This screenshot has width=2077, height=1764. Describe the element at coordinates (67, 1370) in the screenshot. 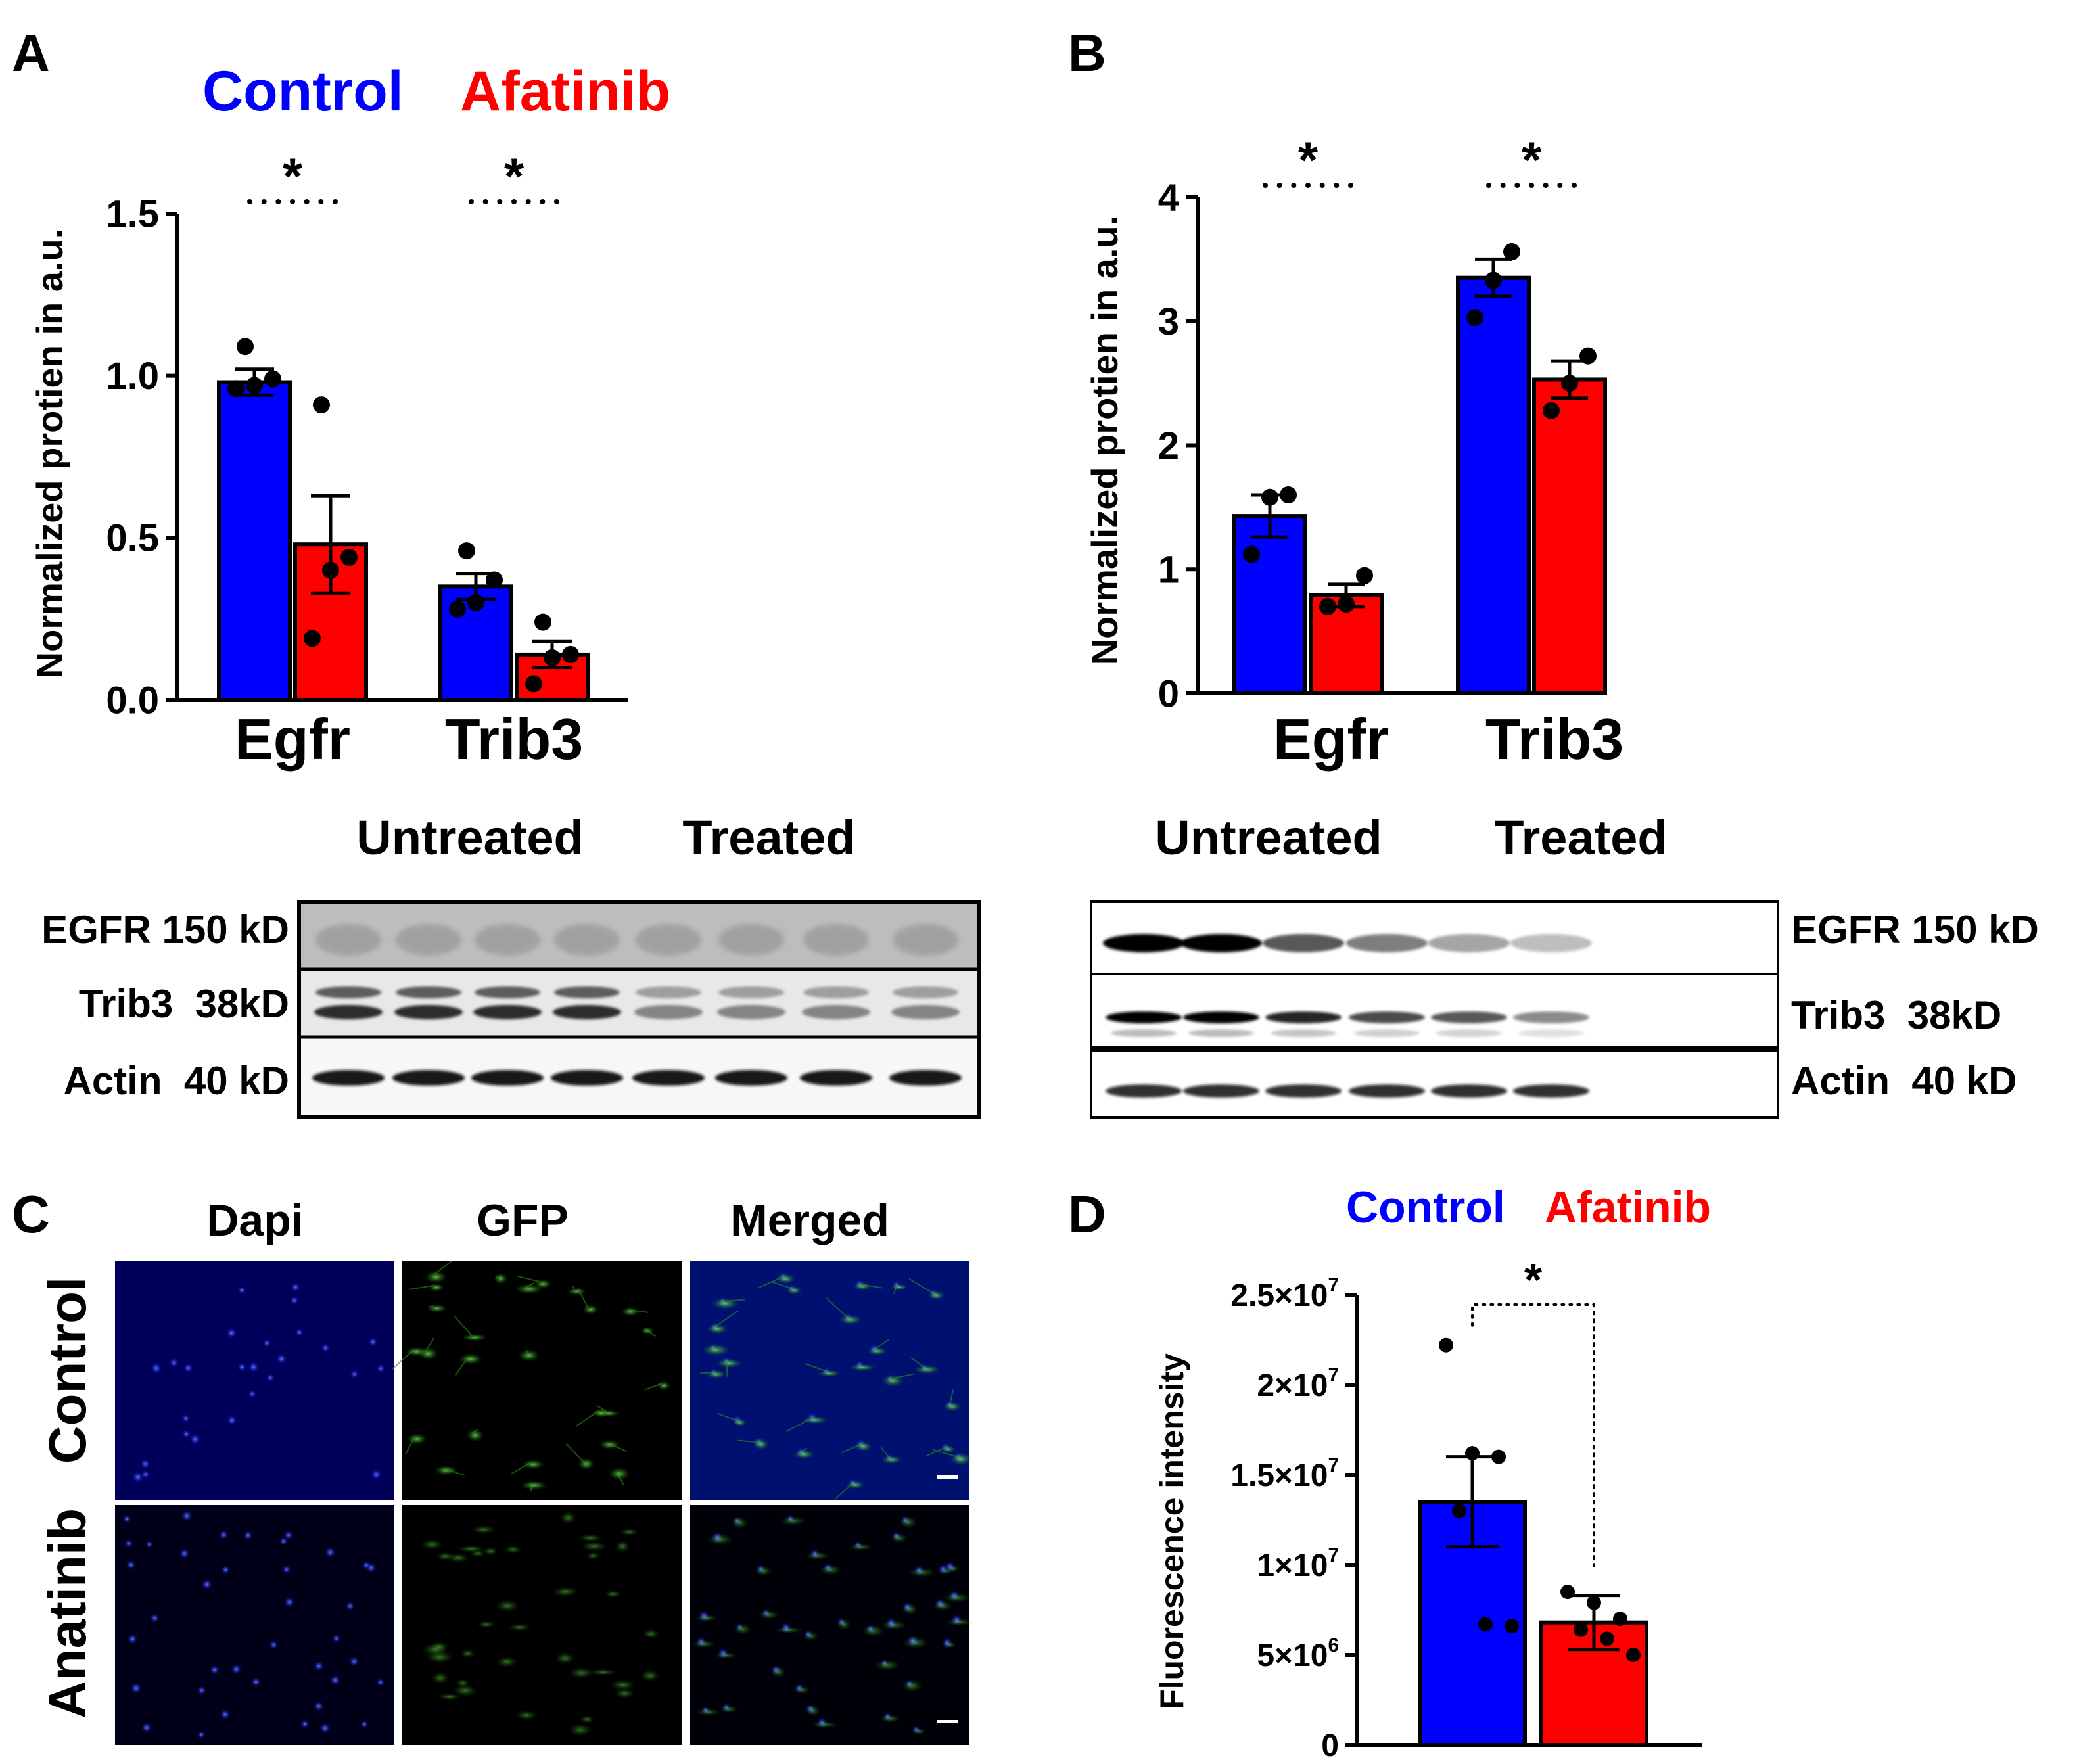

I see `micro-row-control: Control` at that location.